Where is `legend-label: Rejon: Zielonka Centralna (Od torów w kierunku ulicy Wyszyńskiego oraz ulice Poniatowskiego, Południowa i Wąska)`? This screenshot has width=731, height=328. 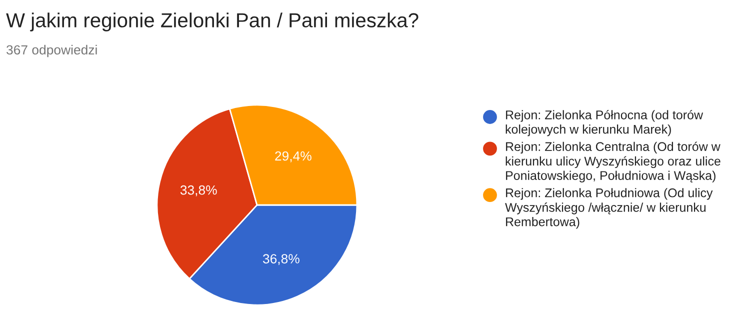
legend-label: Rejon: Zielonka Centralna (Od torów w kierunku ulicy Wyszyńskiego oraz ulice Poniatowskiego, Południowa i Wąska) is located at coordinates (613, 162).